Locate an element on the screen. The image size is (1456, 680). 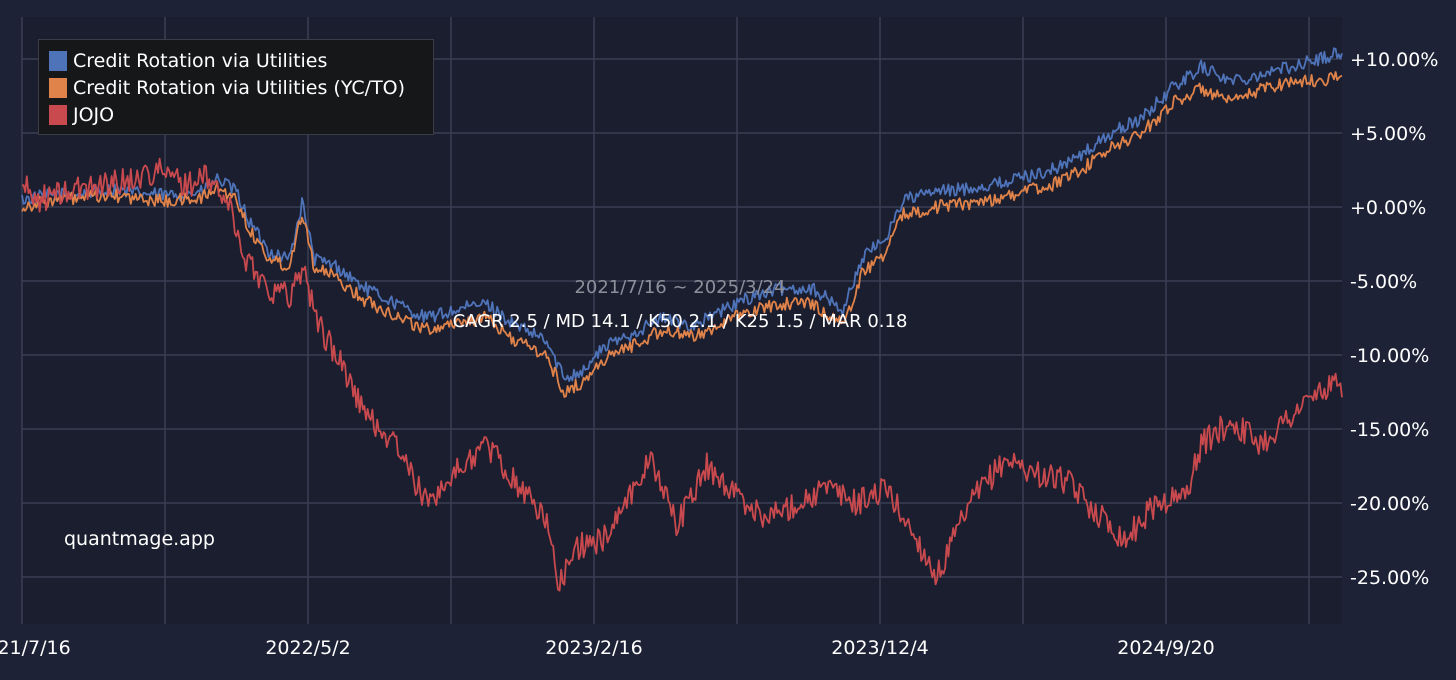
y-tick-label: -20.00% is located at coordinates (1389, 504).